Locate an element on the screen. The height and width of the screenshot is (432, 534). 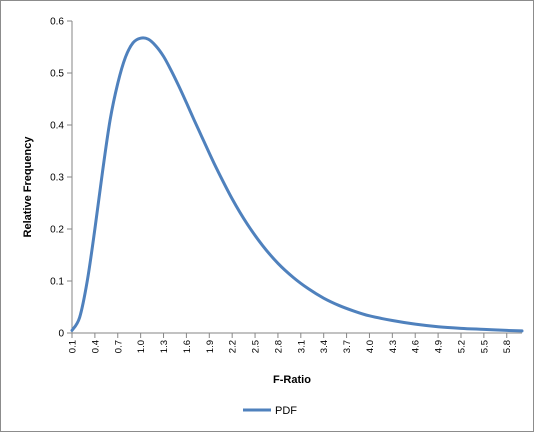
y-tick-label: 0.1 is located at coordinates (57, 282).